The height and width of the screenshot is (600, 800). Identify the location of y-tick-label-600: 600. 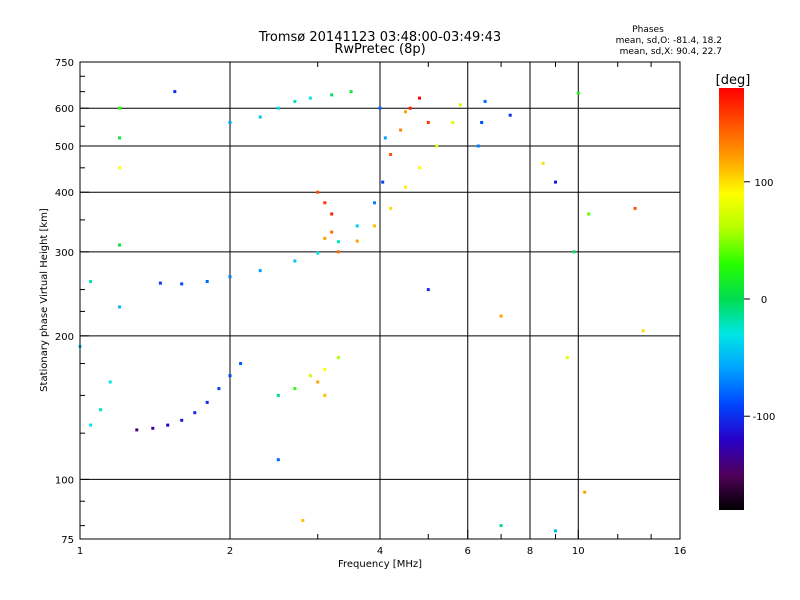
(64, 109).